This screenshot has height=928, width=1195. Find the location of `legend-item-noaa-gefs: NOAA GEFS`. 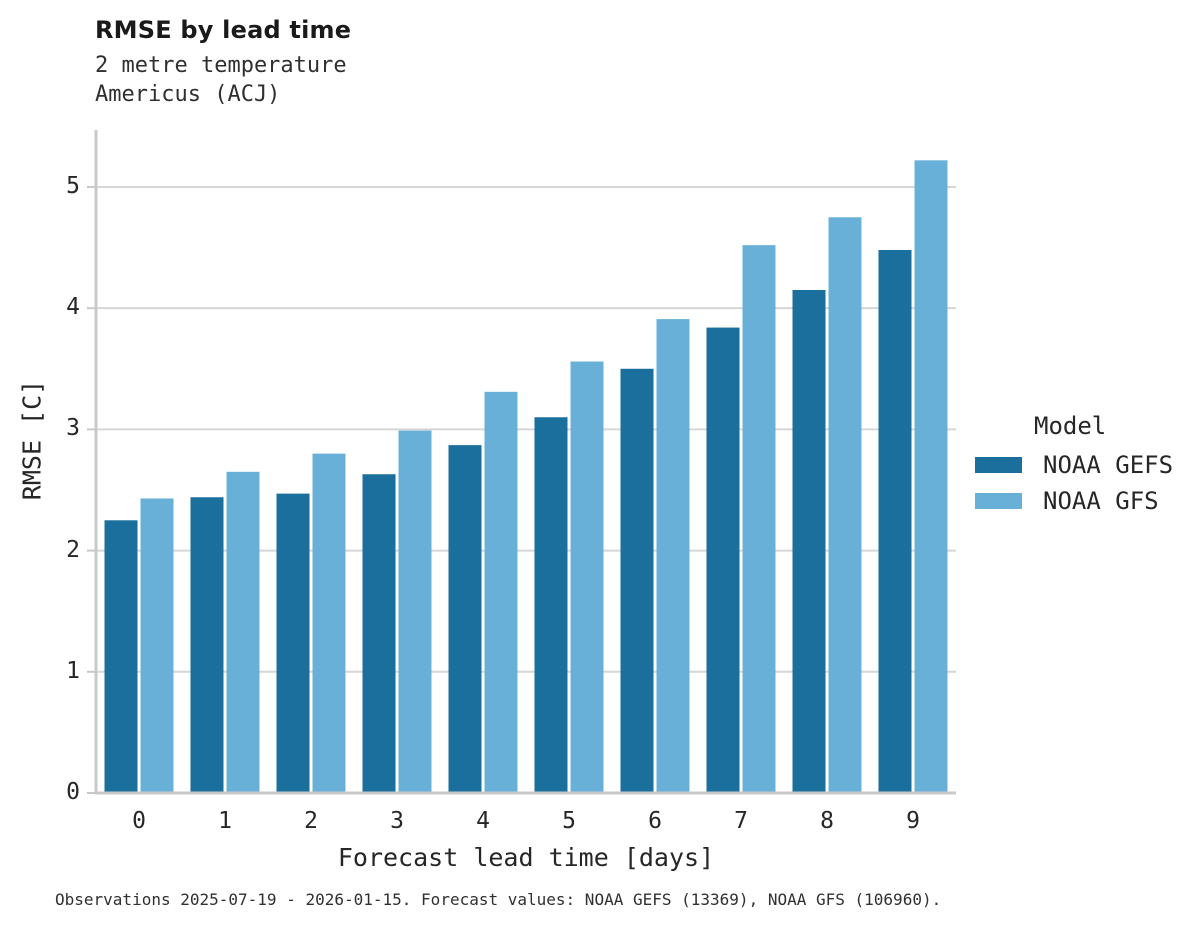

legend-item-noaa-gefs: NOAA GEFS is located at coordinates (1074, 465).